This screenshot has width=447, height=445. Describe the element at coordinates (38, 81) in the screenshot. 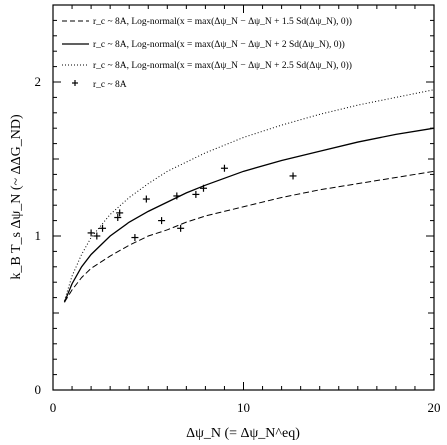

I see `y-tick-label: 2` at that location.